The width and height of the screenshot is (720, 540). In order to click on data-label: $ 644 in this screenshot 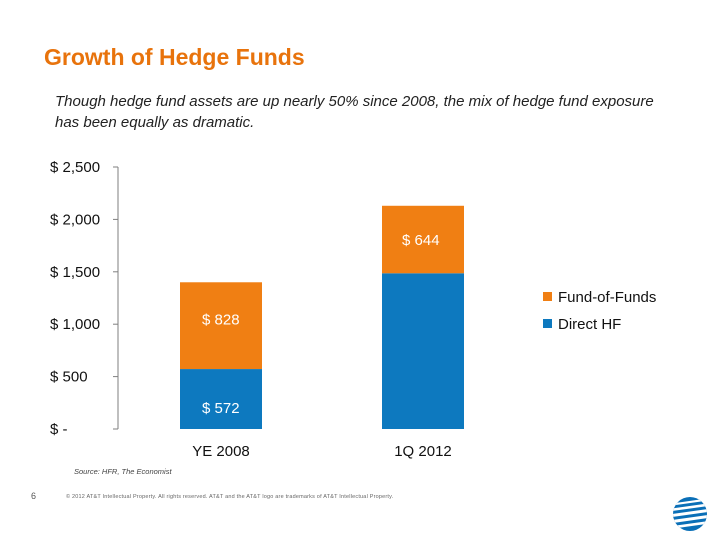, I will do `click(421, 240)`.